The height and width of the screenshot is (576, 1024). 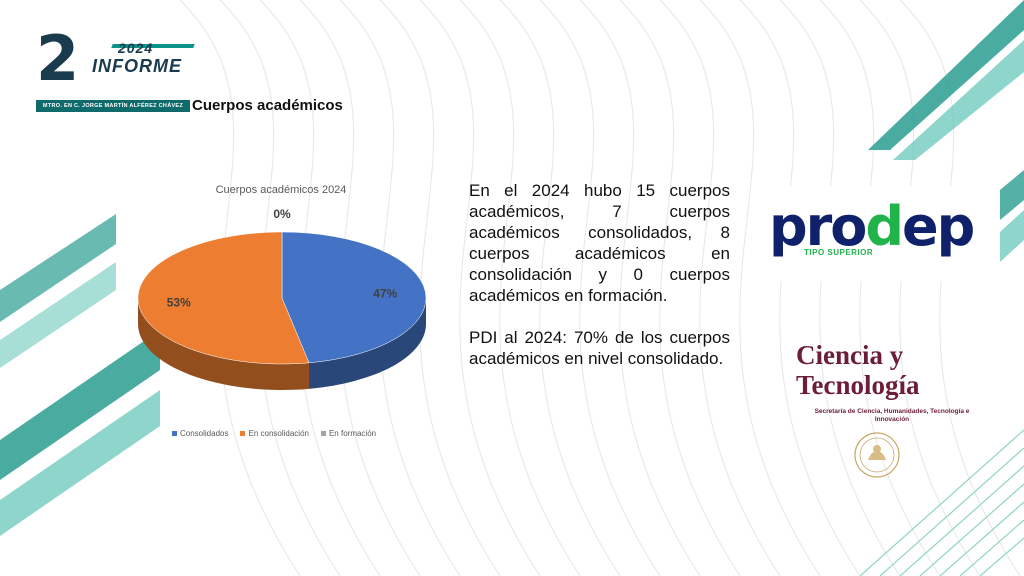 I want to click on data-label-en-formación: 0%, so click(x=282, y=214).